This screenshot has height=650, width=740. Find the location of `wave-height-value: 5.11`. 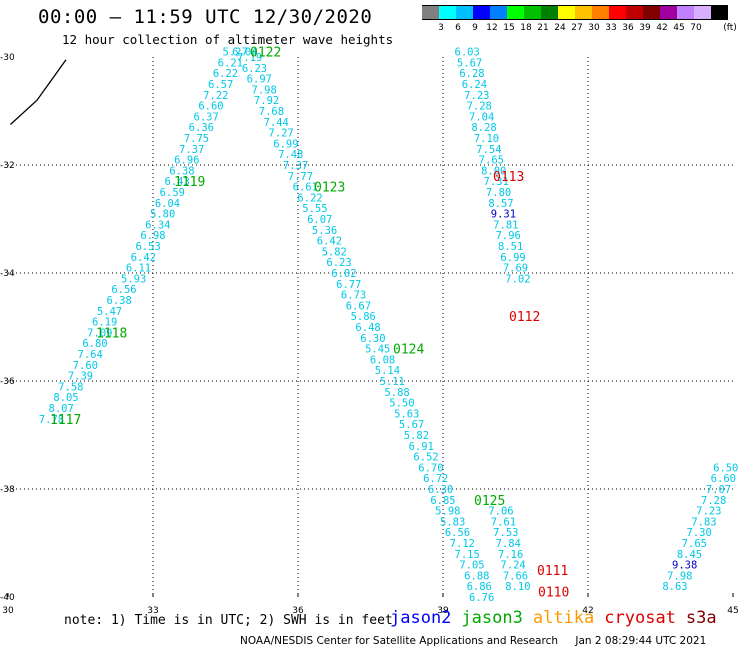

wave-height-value: 5.11 is located at coordinates (392, 382).